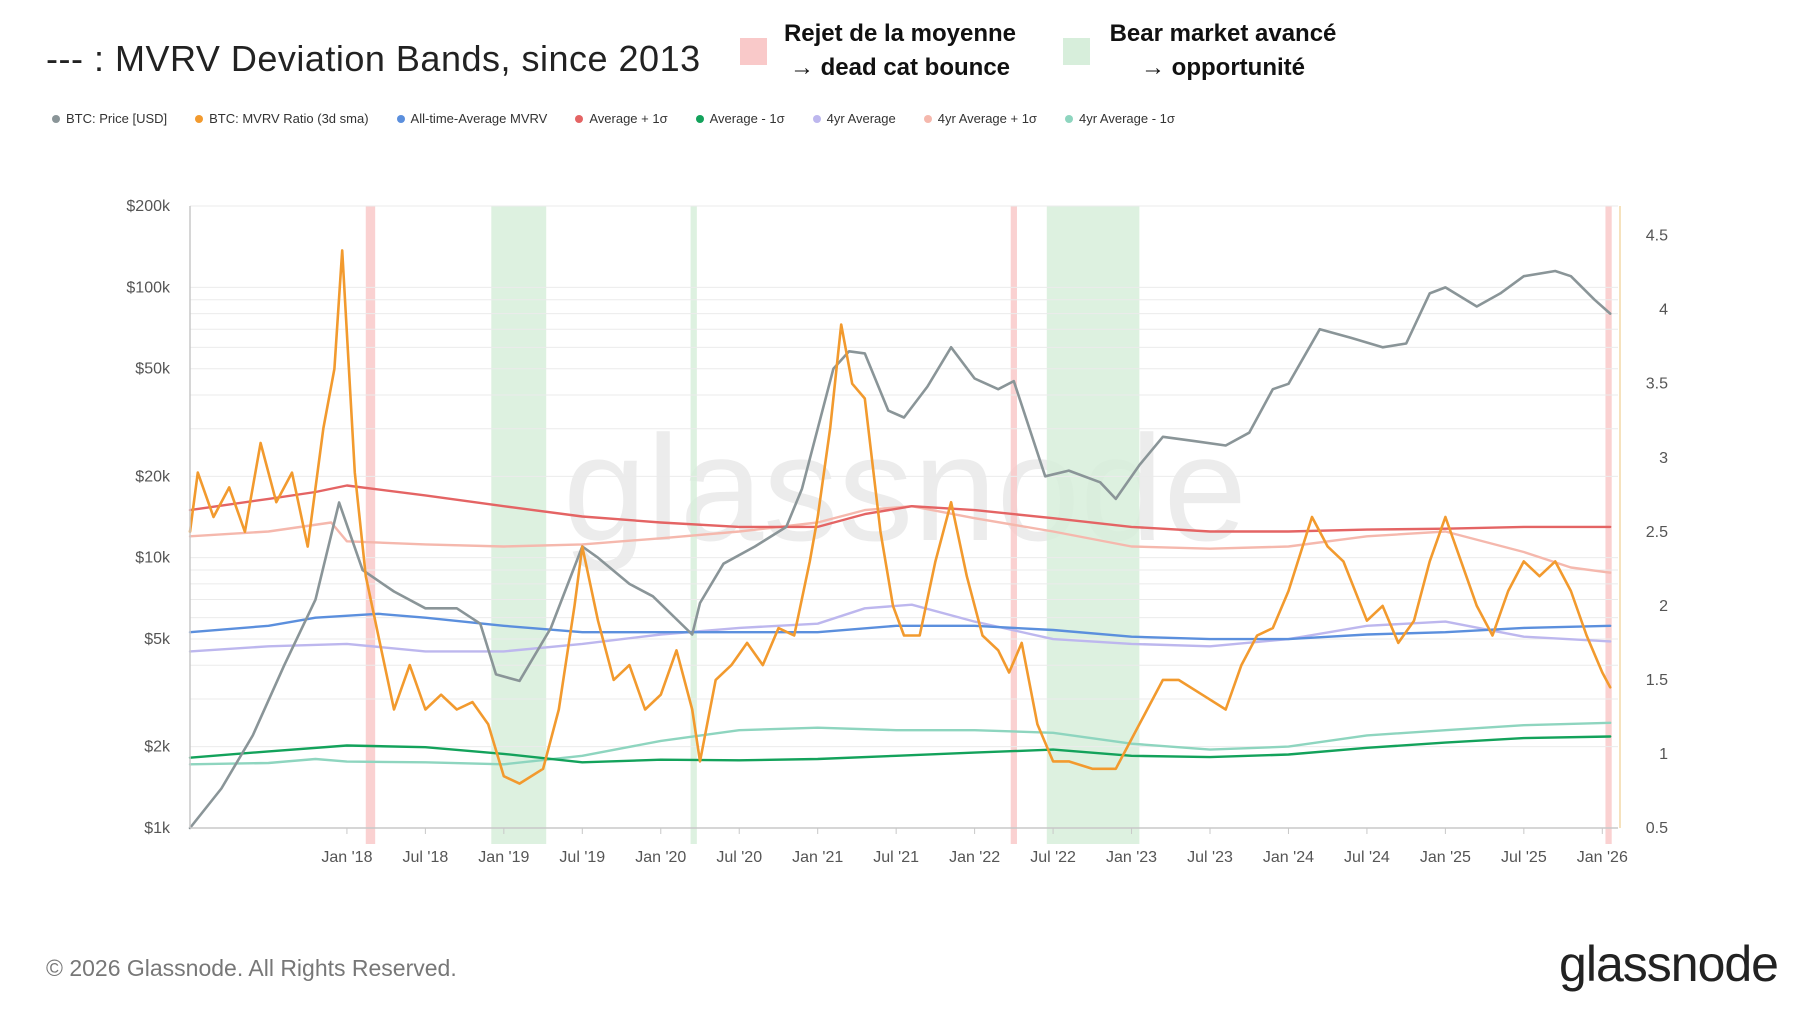  I want to click on legend-label: 4yr Average + 1σ, so click(987, 118).